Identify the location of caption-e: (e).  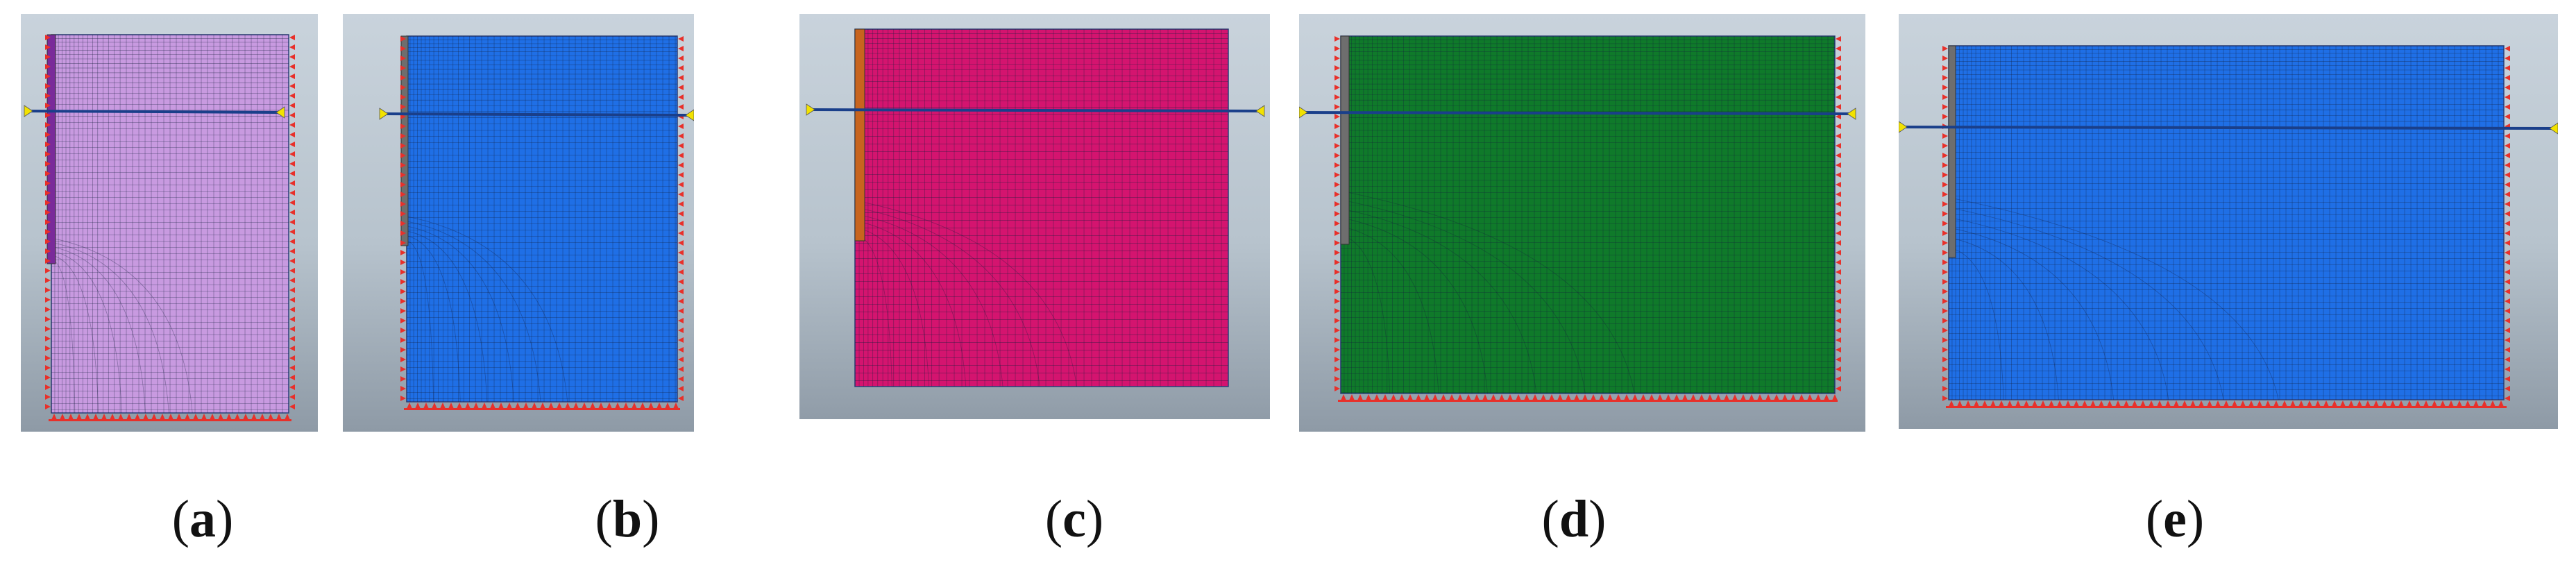
(2175, 519).